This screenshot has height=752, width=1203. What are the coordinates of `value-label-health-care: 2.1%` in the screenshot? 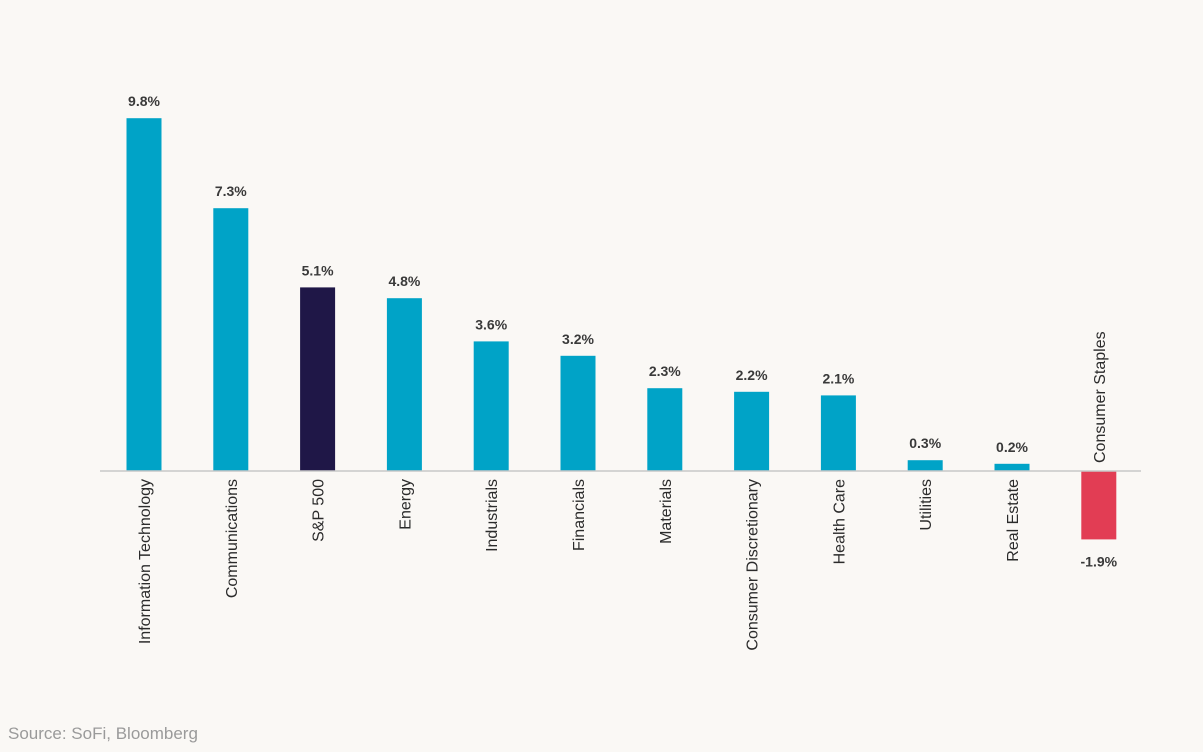 It's located at (838, 378).